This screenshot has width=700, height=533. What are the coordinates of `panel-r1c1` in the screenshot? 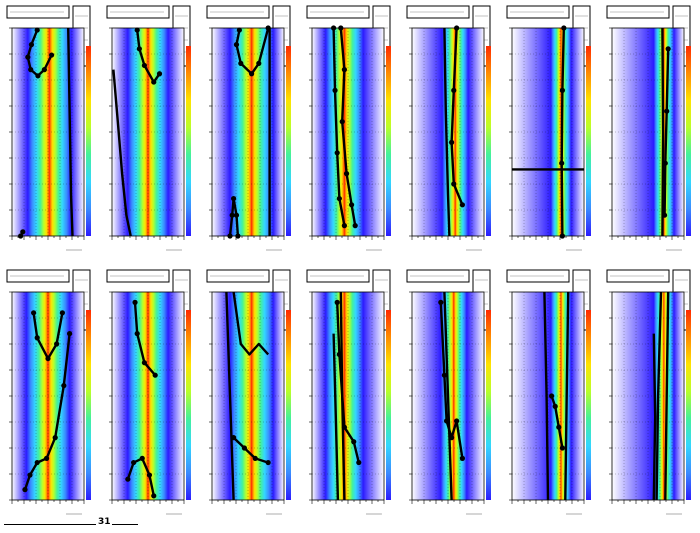 It's located at (48, 128).